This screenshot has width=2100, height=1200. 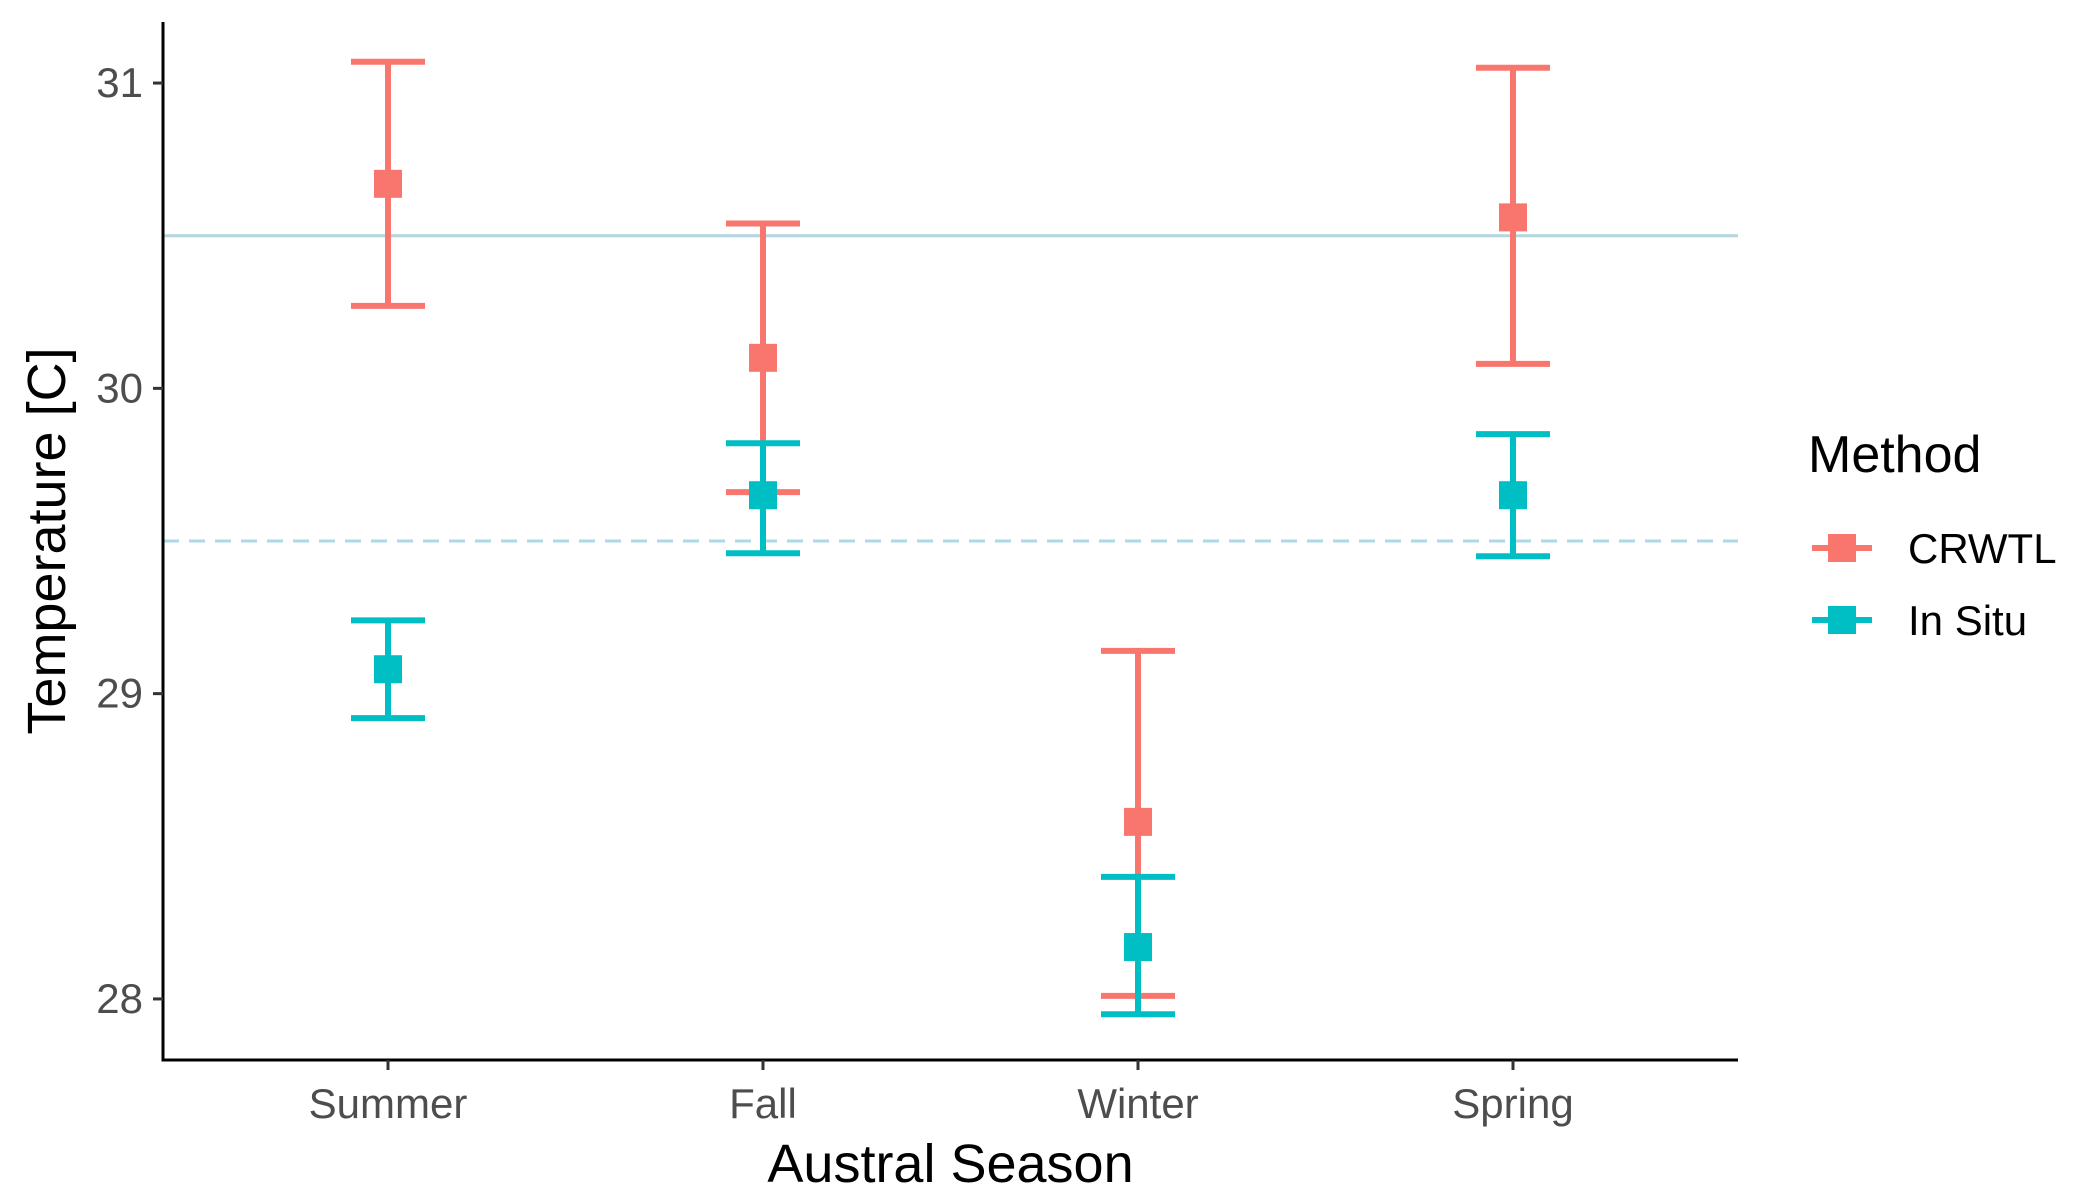 I want to click on legend-label: CRWTL, so click(x=1982, y=548).